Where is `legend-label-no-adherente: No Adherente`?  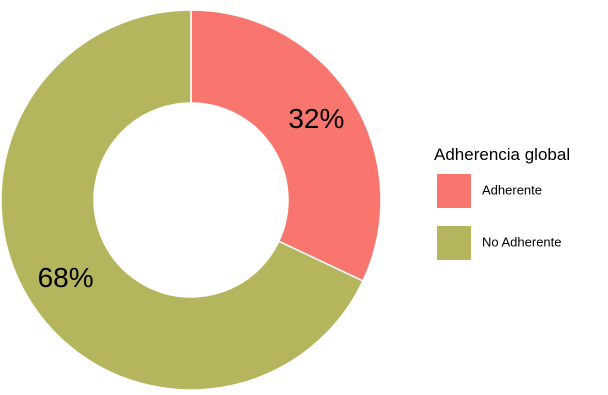
legend-label-no-adherente: No Adherente is located at coordinates (522, 241).